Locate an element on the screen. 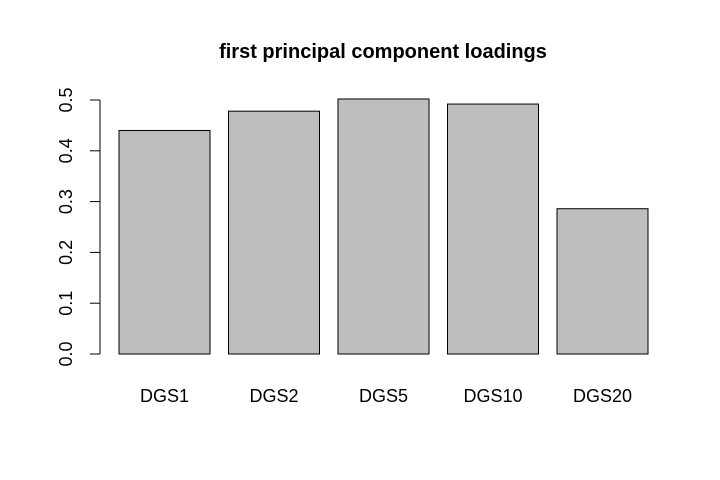 The height and width of the screenshot is (480, 720). x-tick-label: DGS2 is located at coordinates (273, 396).